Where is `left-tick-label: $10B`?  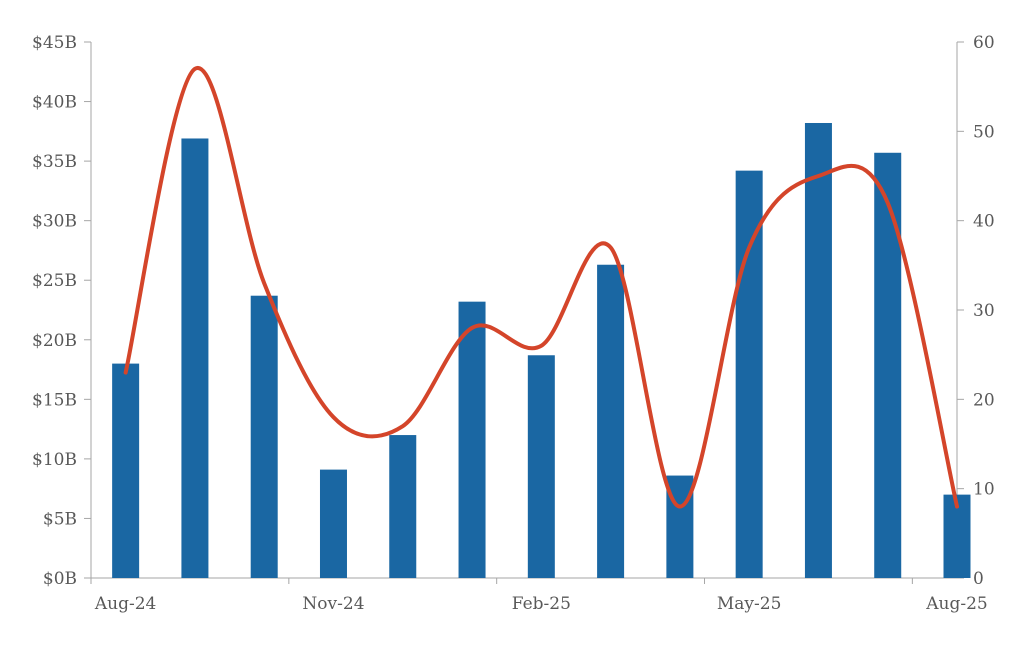 left-tick-label: $10B is located at coordinates (54, 460).